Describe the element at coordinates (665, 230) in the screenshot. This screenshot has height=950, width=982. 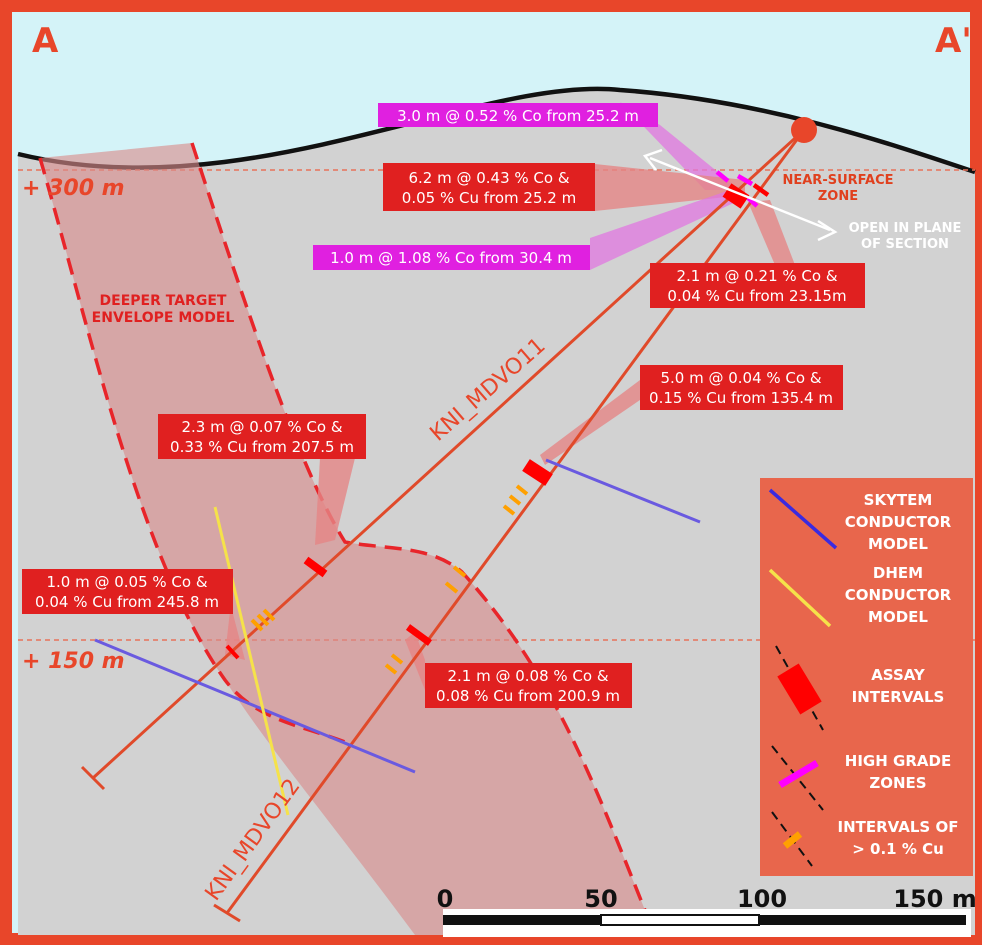
I see `wedge-1m` at that location.